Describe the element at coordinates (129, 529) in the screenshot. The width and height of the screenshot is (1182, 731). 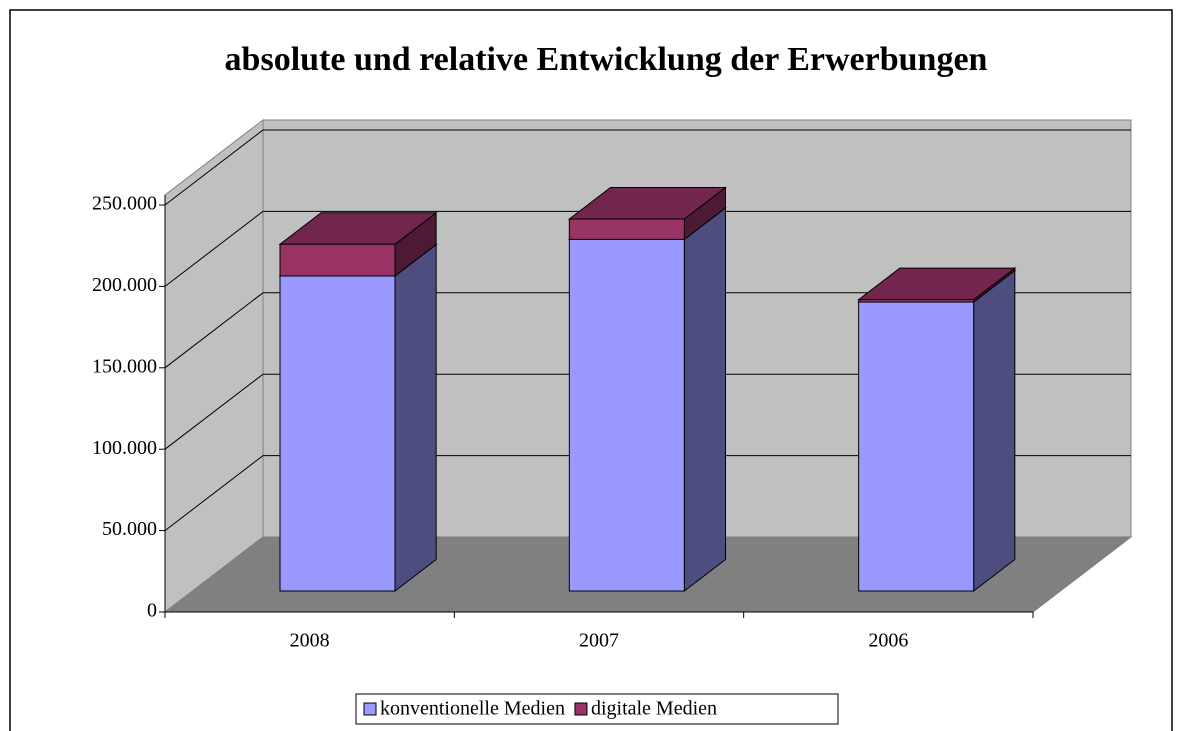
I see `y-tick-label: 50.000` at that location.